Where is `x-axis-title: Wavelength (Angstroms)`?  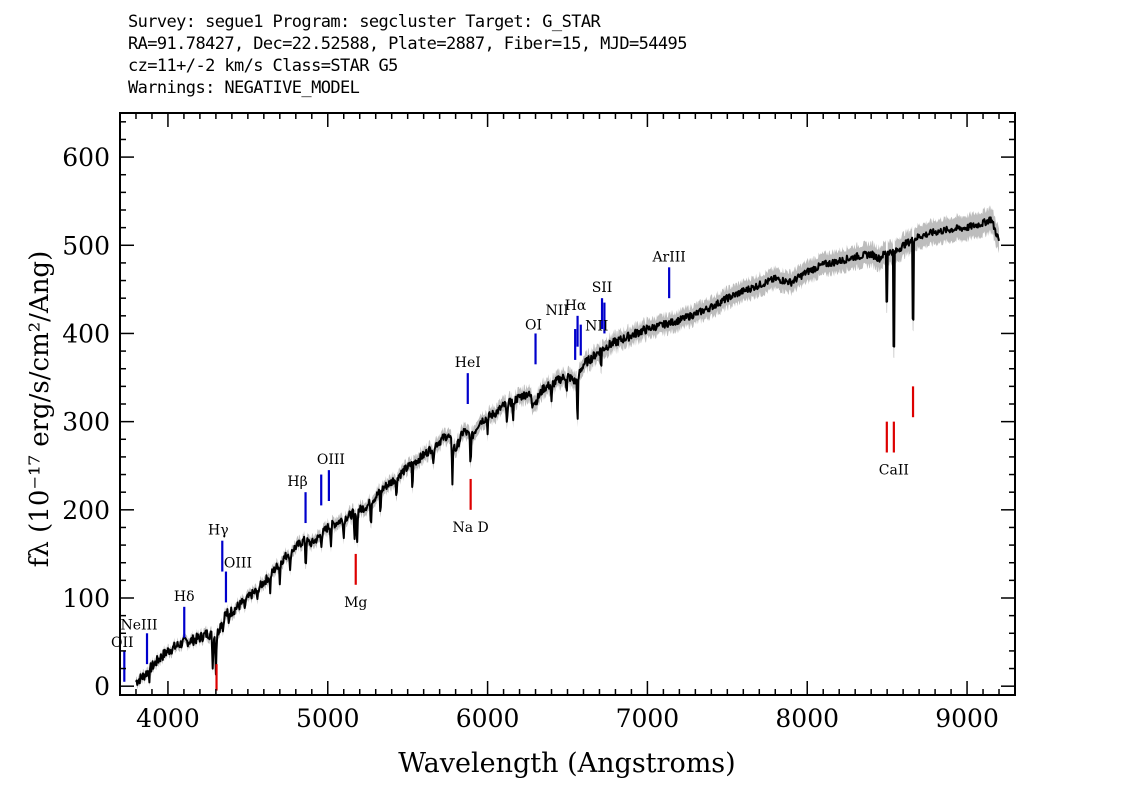
x-axis-title: Wavelength (Angstroms) is located at coordinates (566, 763).